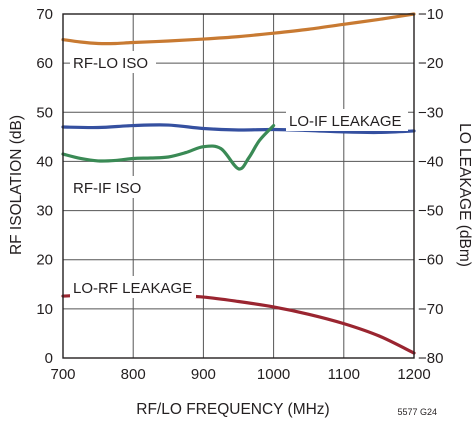 This screenshot has width=474, height=427. I want to click on right-tick-labels: −80 −70 −60 −50 −40 −30 −20 −10, so click(430, 186).